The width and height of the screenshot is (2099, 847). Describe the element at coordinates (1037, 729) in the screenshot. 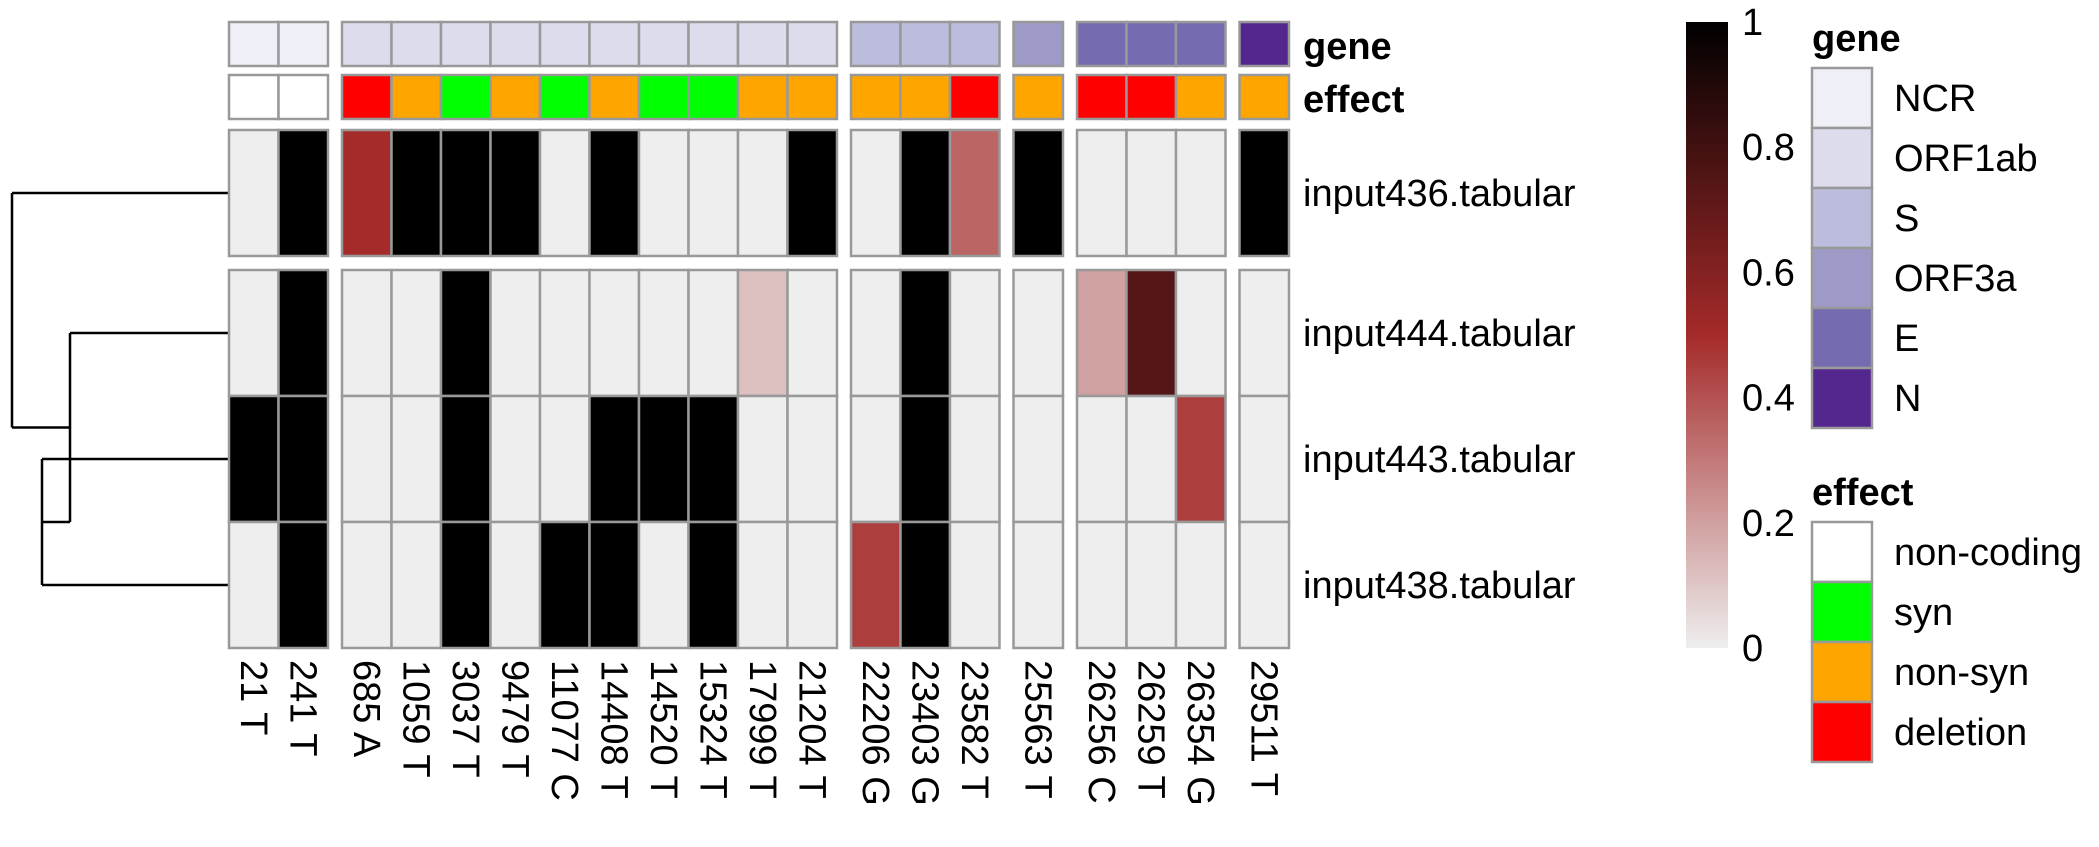

I see `column-label: 25563 T` at that location.